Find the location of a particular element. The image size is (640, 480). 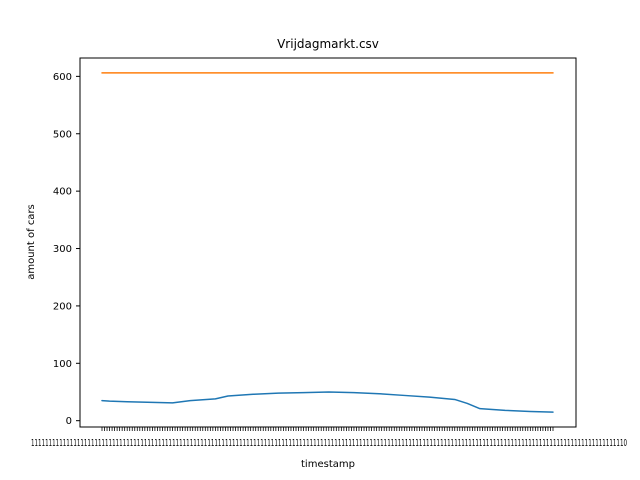

series-line-blue is located at coordinates (327, 402).